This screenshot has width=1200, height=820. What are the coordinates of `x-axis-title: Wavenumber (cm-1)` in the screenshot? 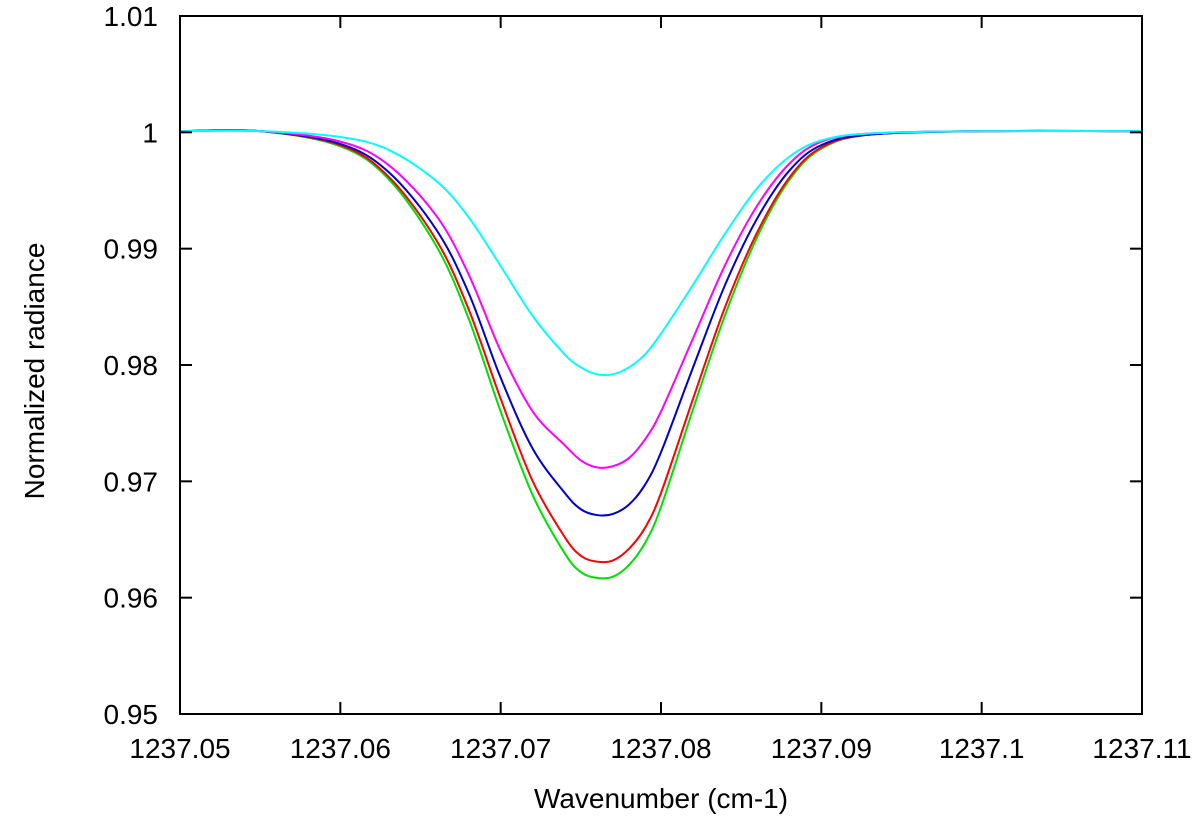 It's located at (661, 798).